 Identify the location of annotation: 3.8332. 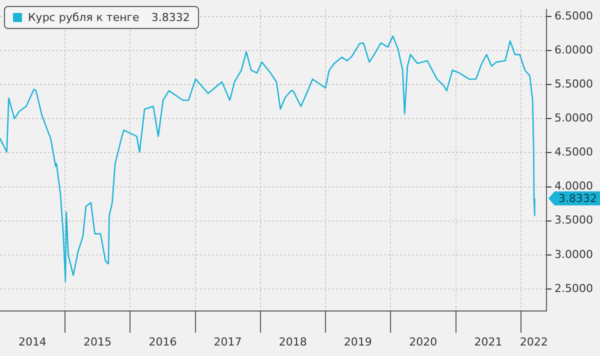
(170, 17).